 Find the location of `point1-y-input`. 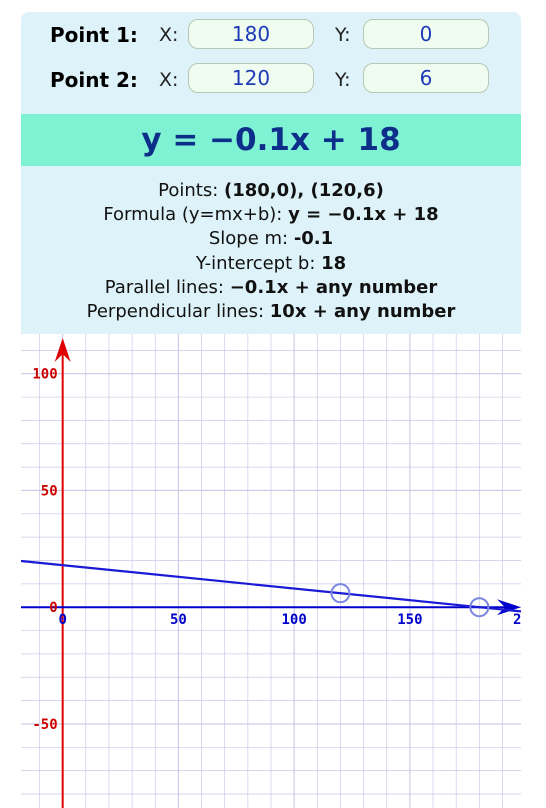

point1-y-input is located at coordinates (426, 34).